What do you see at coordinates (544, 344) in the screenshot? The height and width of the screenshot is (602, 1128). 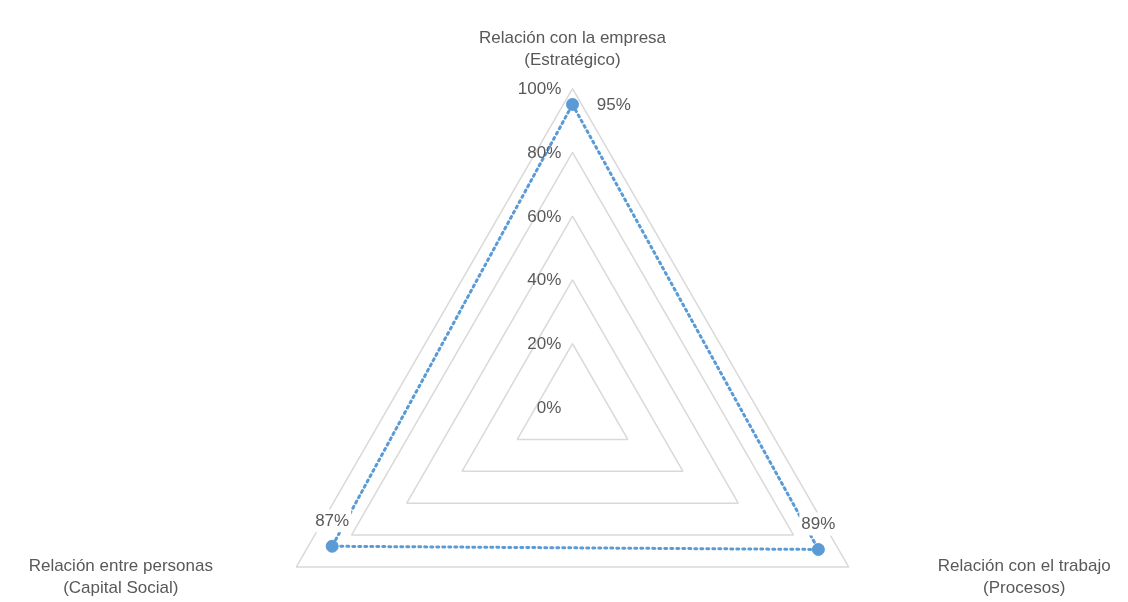 I see `y-tick-label: 20%` at bounding box center [544, 344].